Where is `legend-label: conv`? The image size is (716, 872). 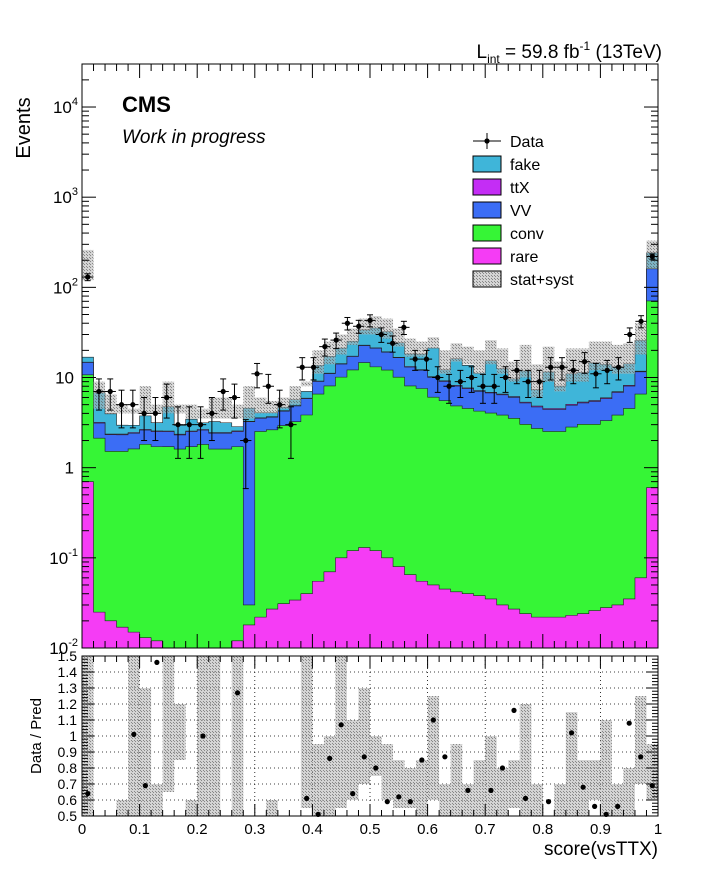
legend-label: conv is located at coordinates (527, 234).